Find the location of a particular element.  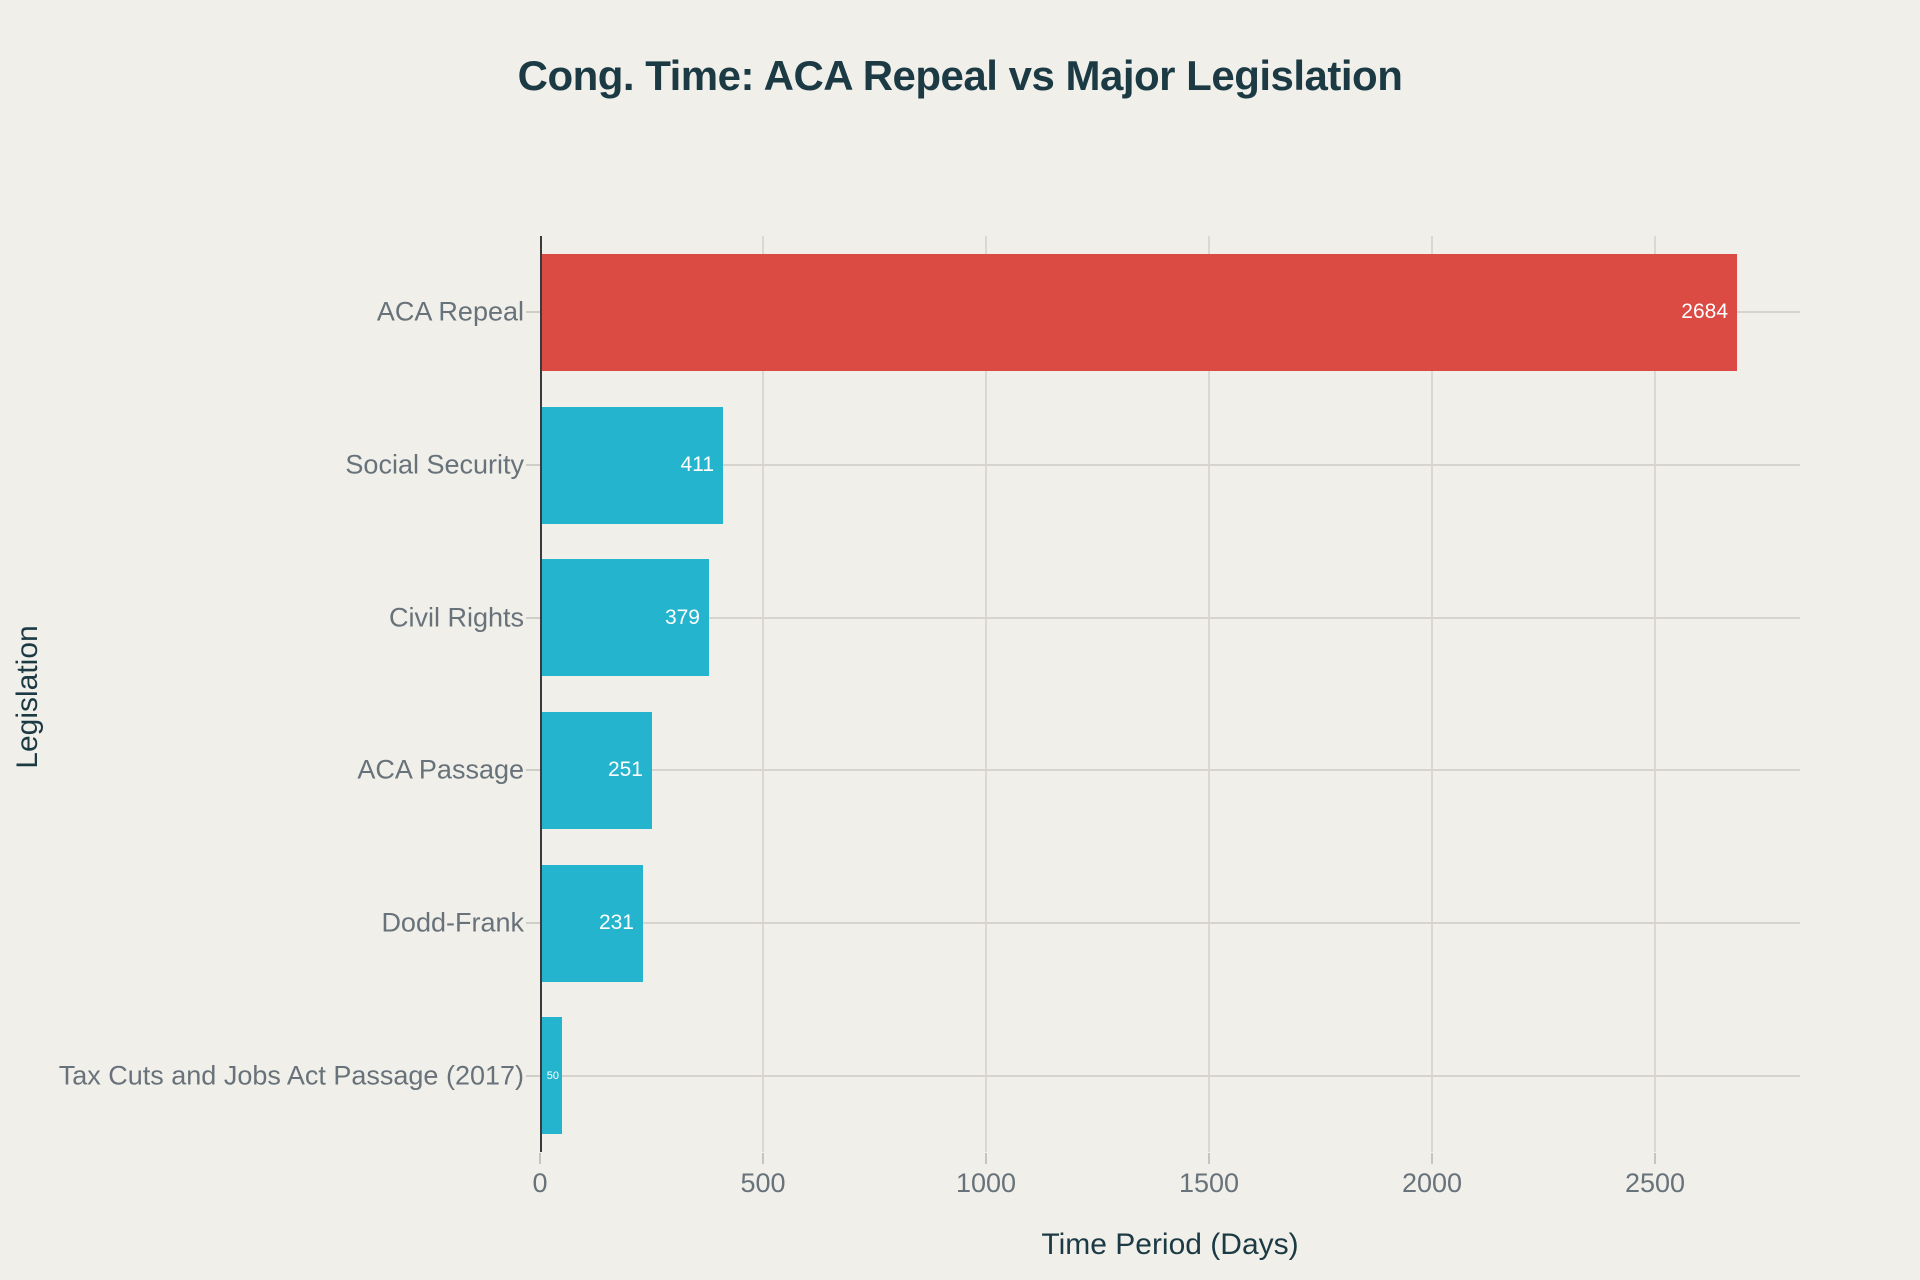

y-axis-line is located at coordinates (541, 694).